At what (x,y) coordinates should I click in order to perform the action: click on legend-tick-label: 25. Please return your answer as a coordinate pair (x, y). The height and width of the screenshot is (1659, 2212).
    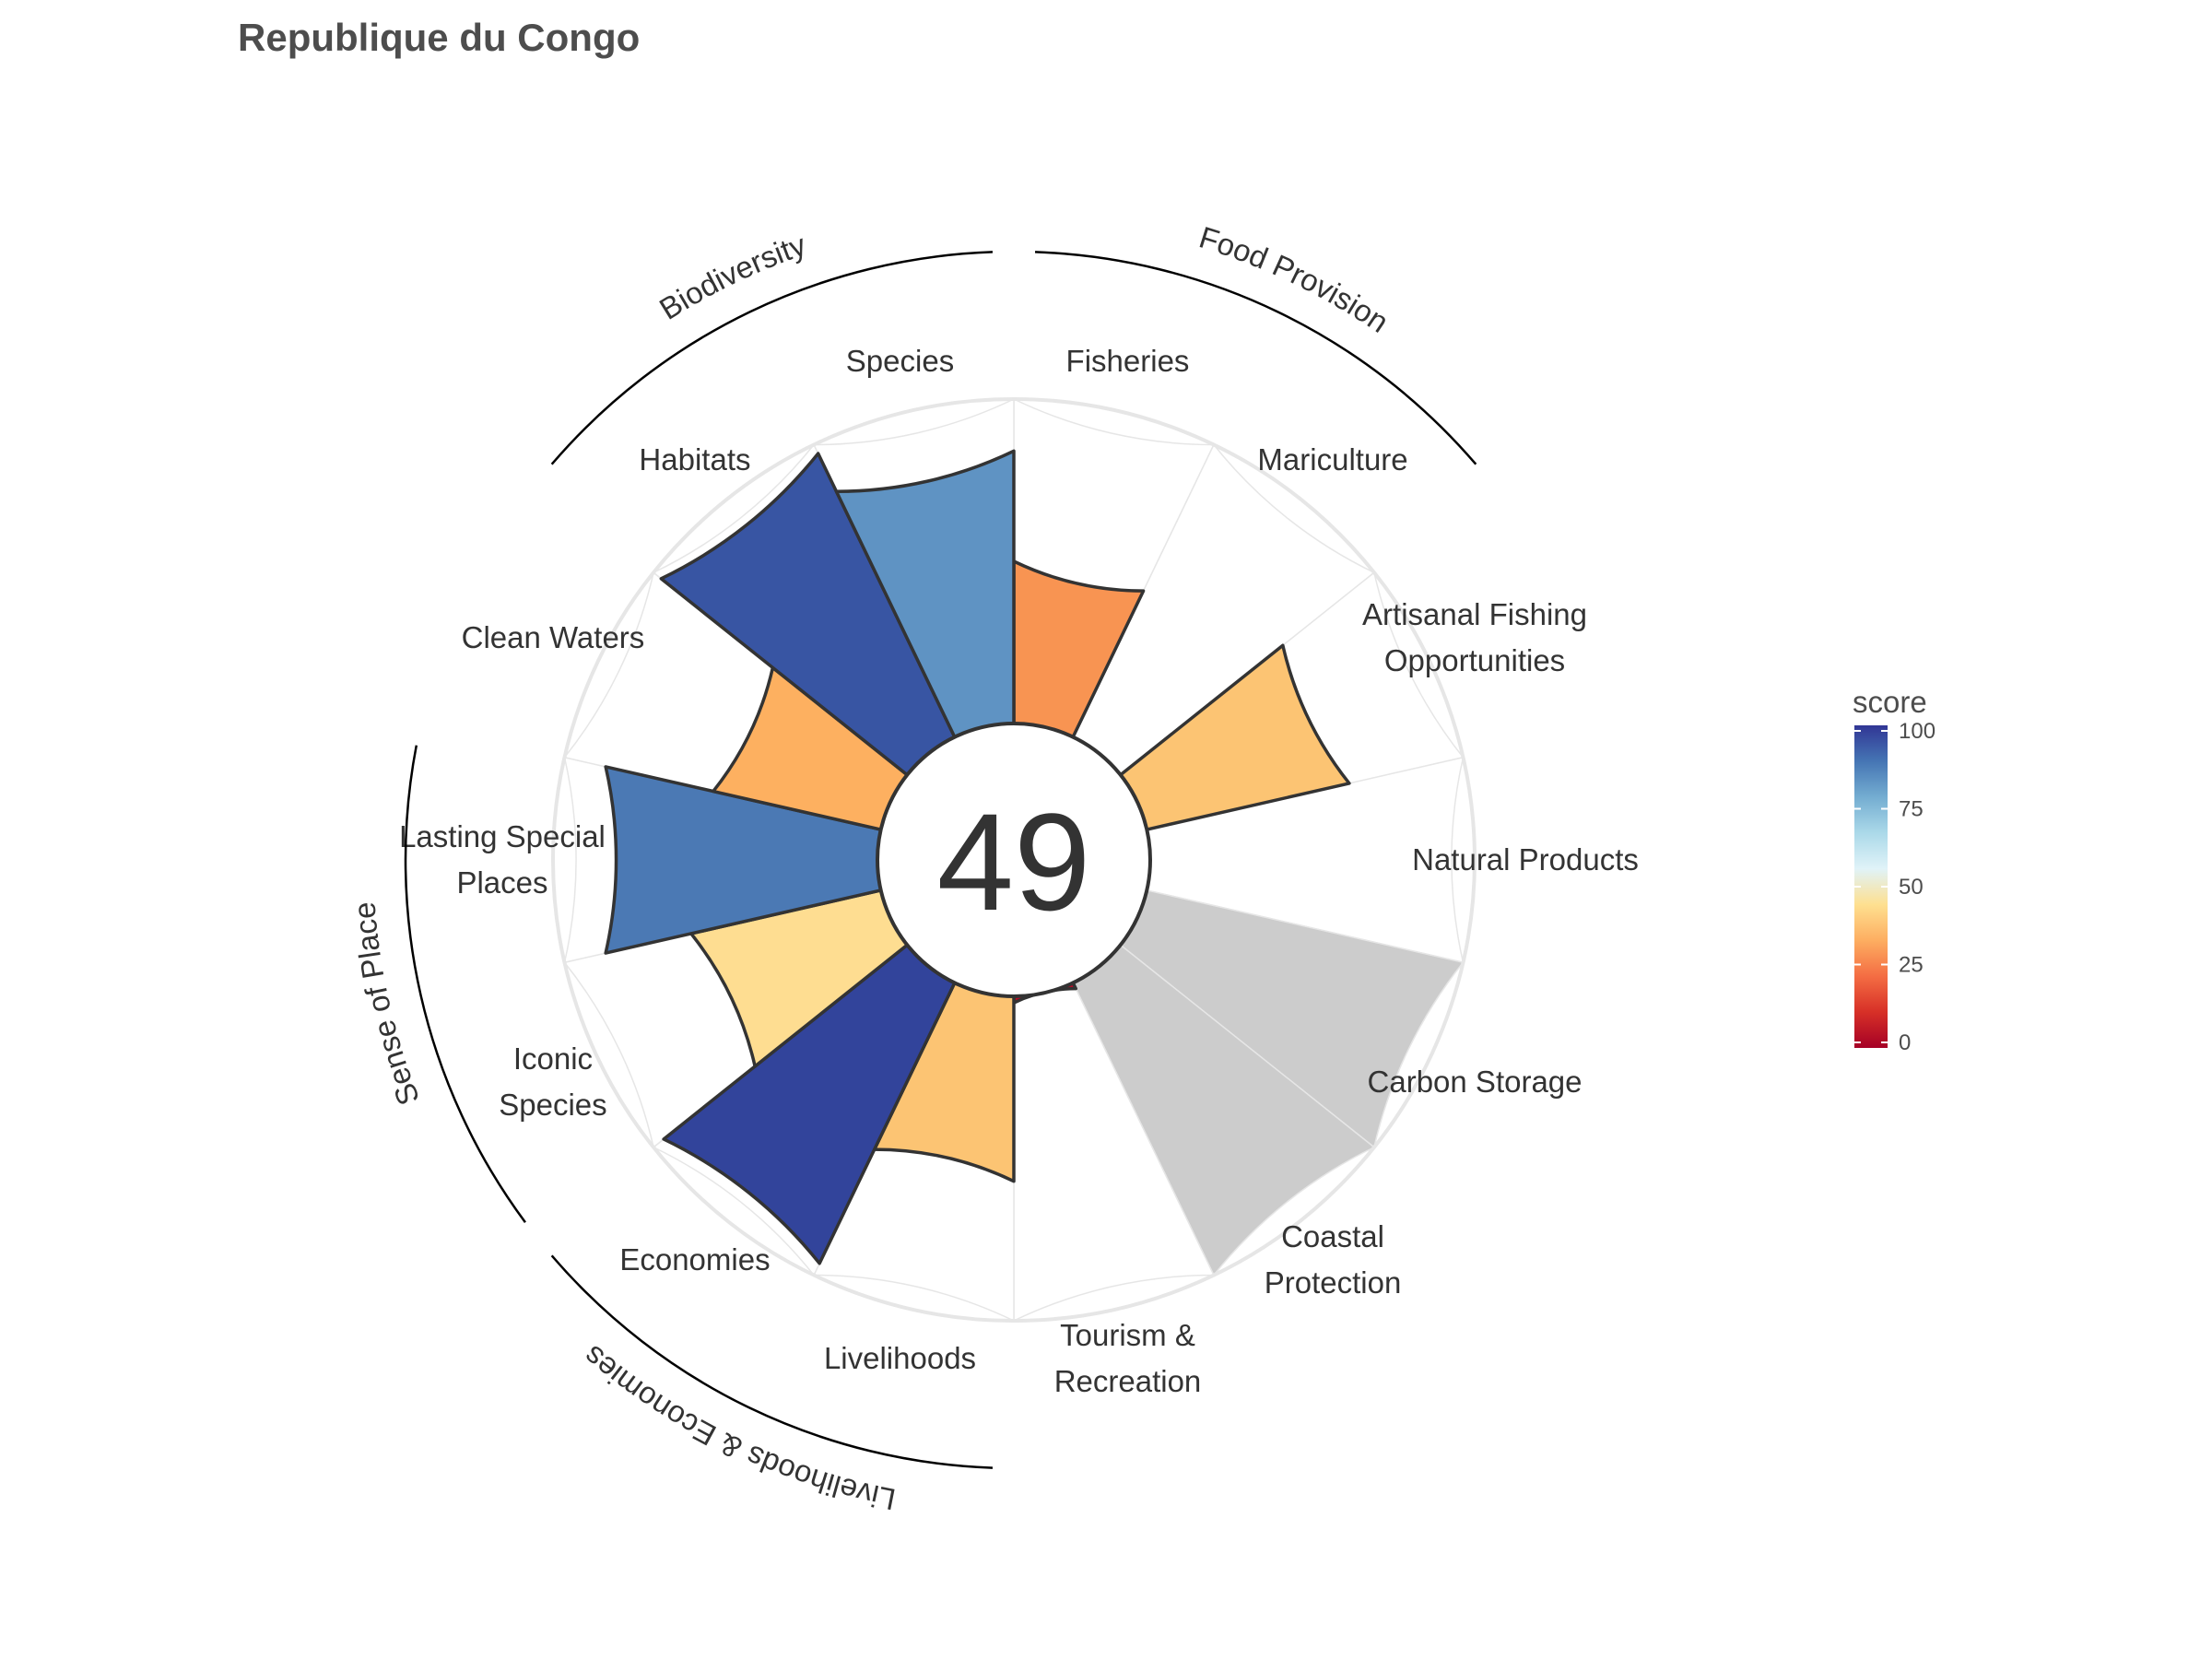
    Looking at the image, I should click on (1911, 965).